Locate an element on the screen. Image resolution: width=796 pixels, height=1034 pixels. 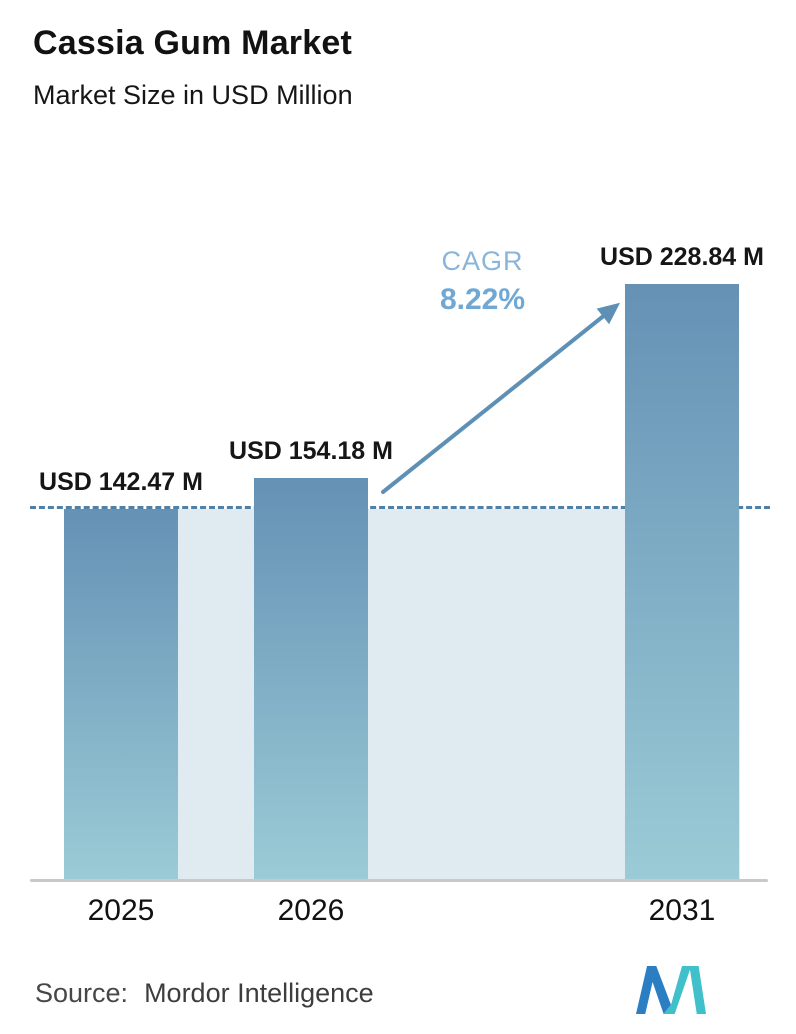
bar-2031: USD 228.84 M 2031 is located at coordinates (682, 585).